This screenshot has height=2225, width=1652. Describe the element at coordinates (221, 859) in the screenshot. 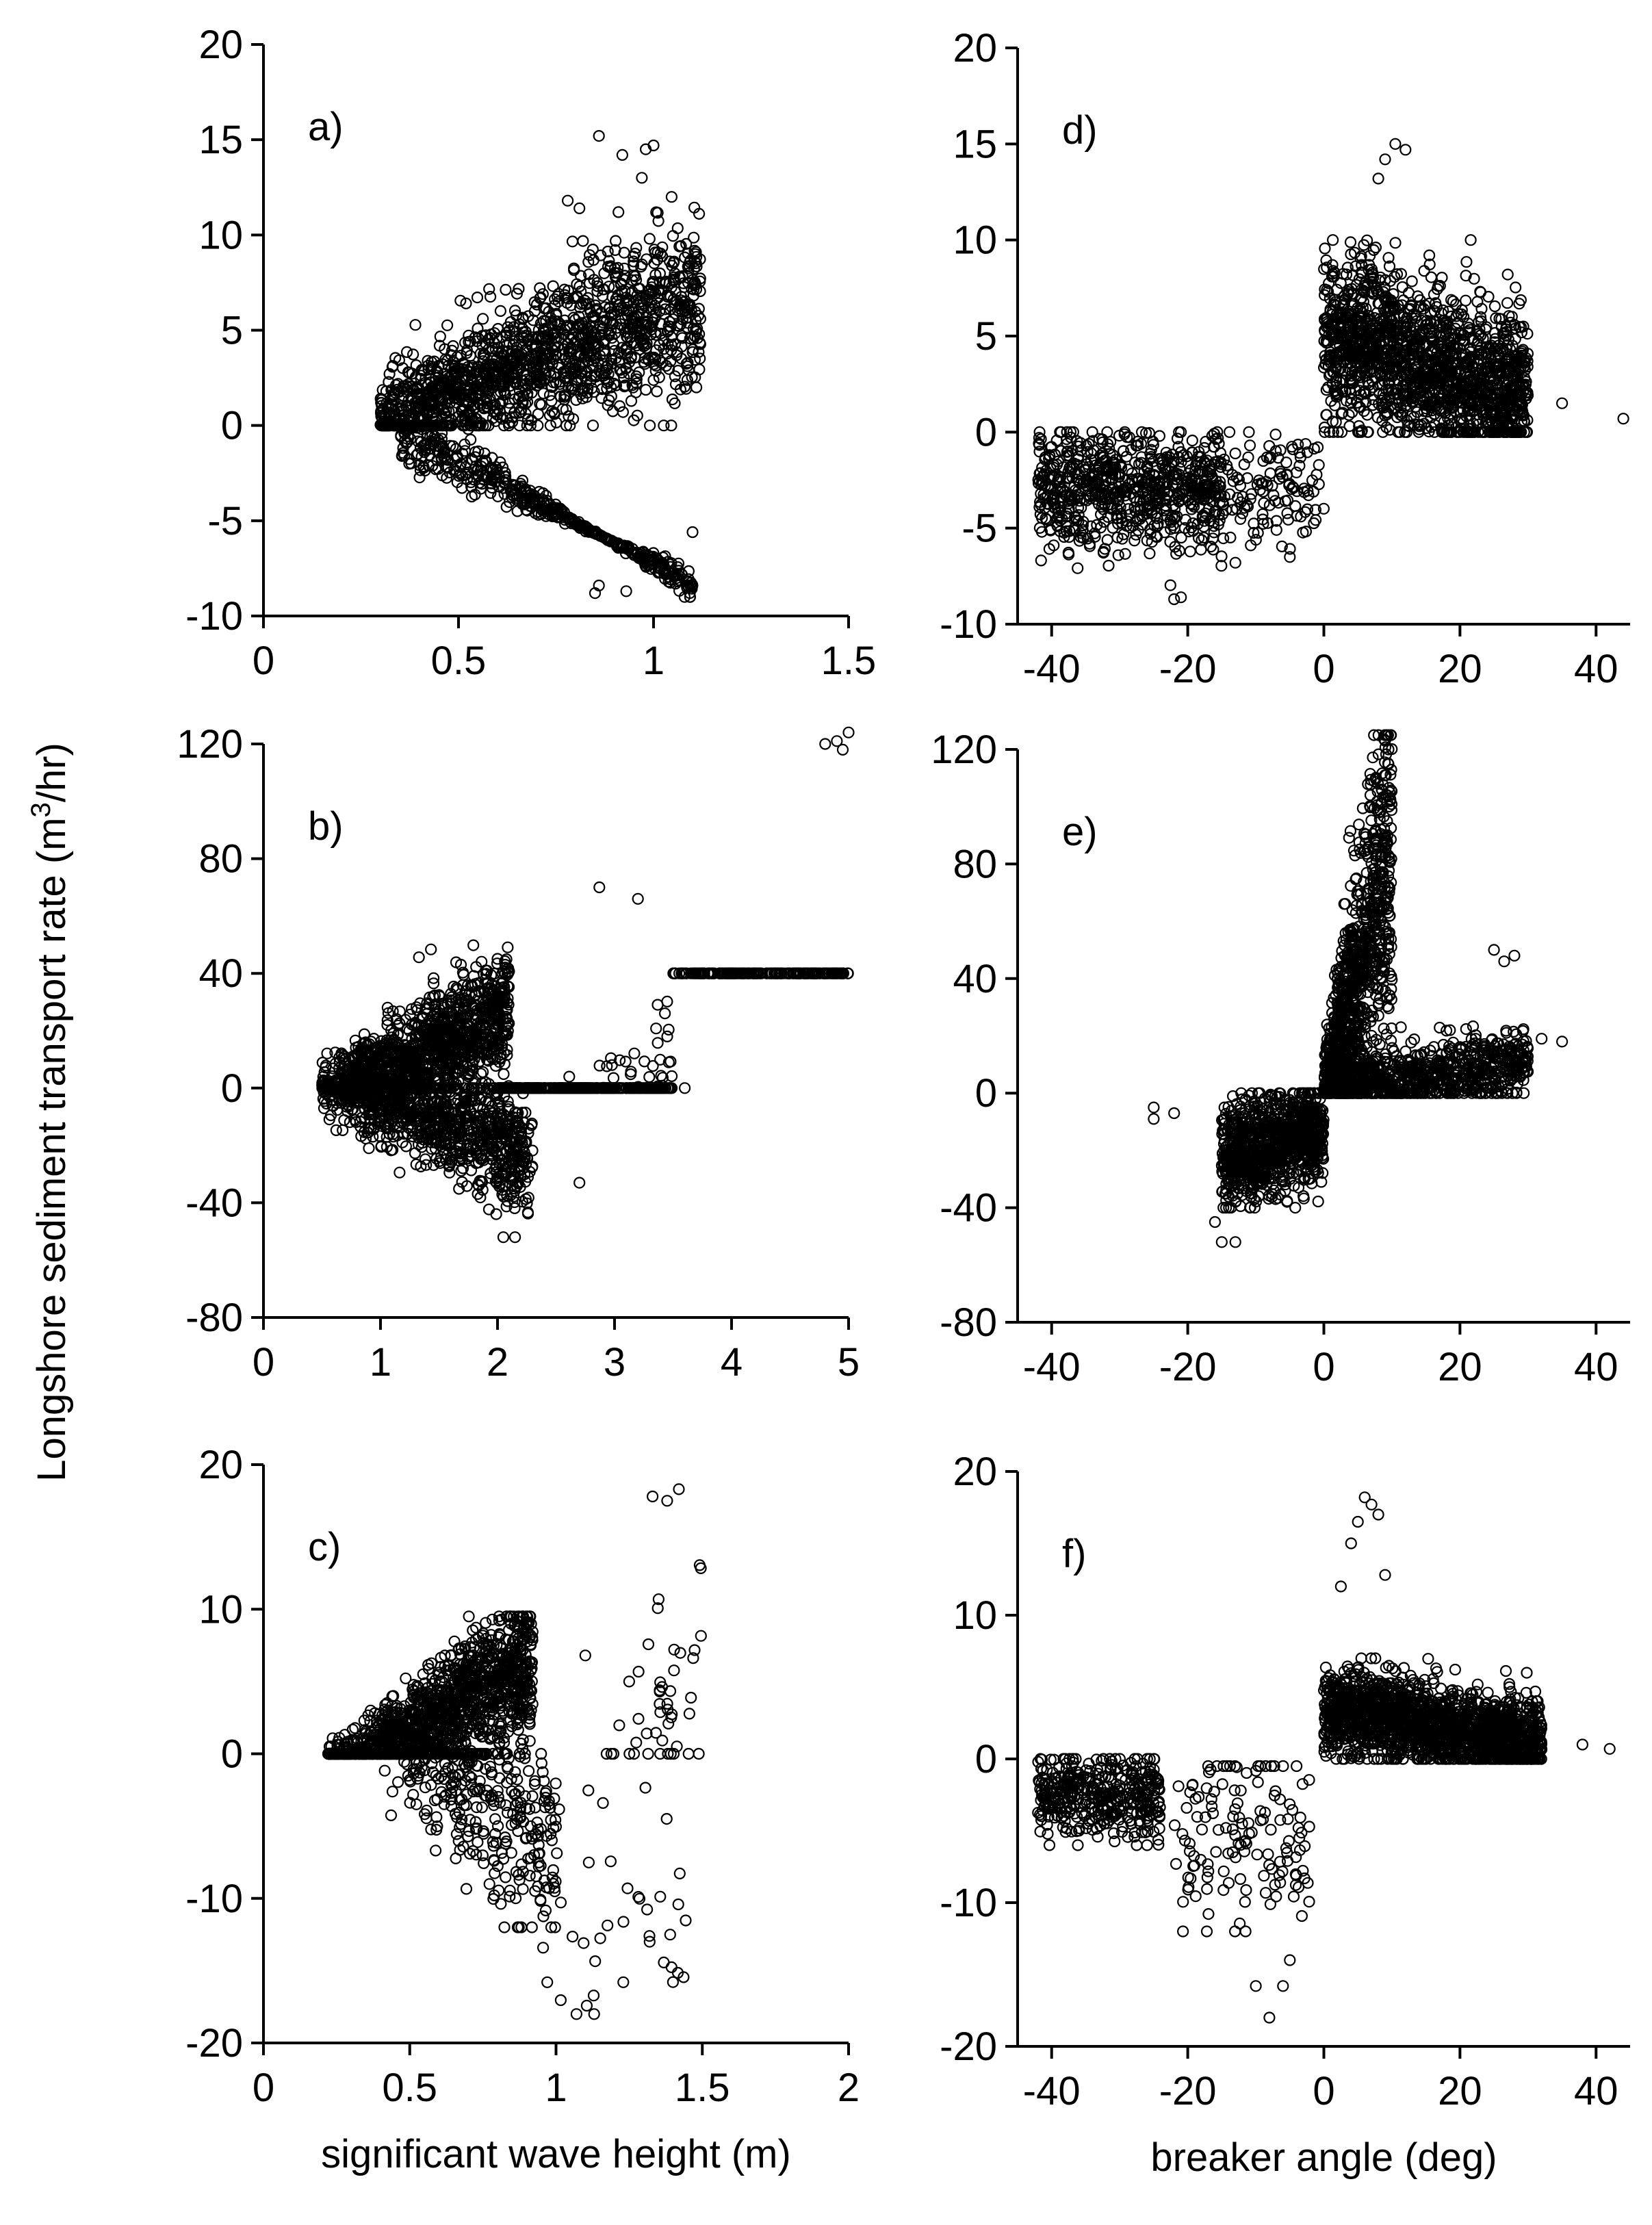

I see `y-tick-label: 80` at that location.